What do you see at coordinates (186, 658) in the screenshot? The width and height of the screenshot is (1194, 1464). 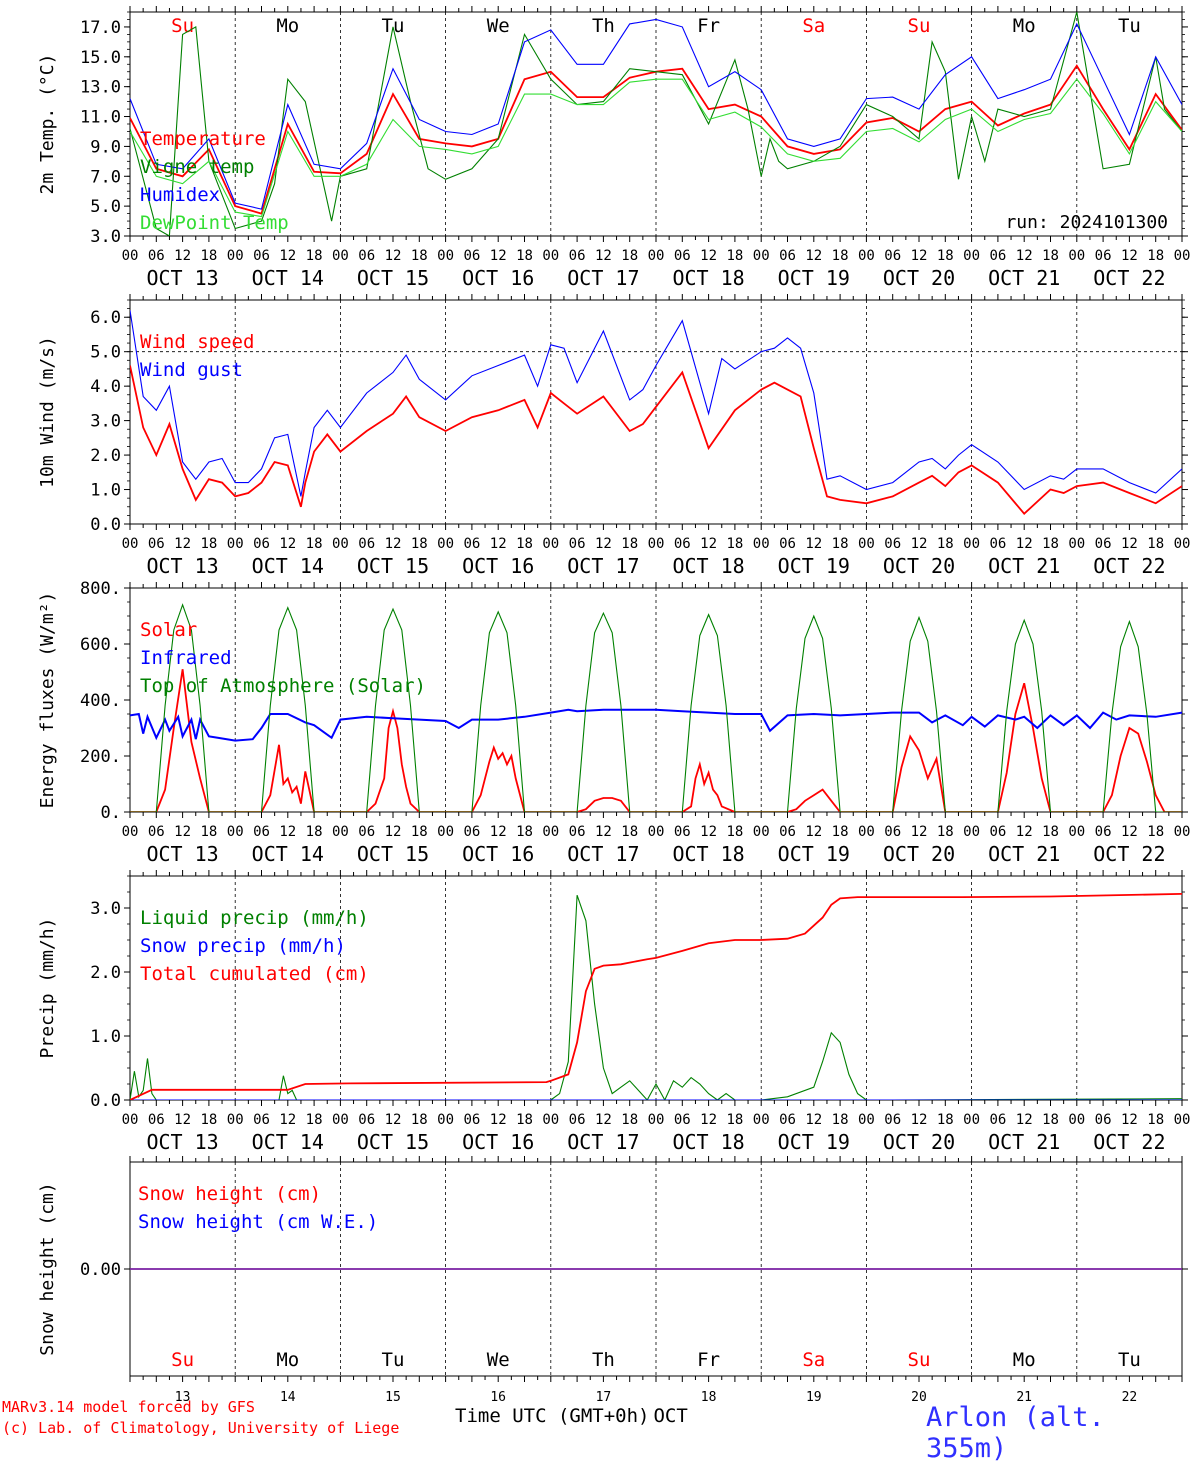 I see `legend-entry: Infrared` at bounding box center [186, 658].